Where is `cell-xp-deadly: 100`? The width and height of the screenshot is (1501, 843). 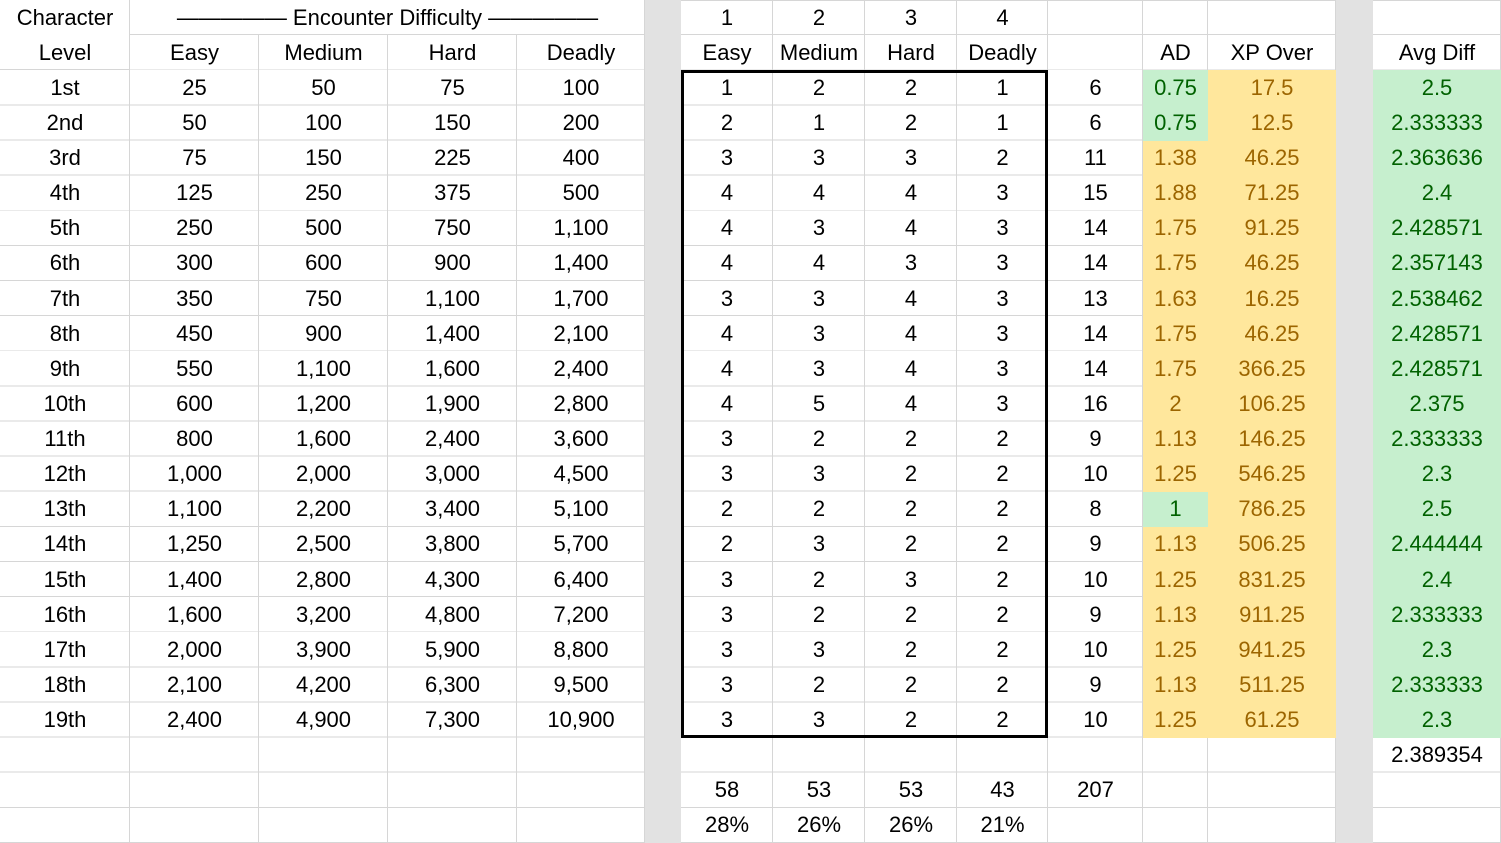
cell-xp-deadly: 100 is located at coordinates (581, 87).